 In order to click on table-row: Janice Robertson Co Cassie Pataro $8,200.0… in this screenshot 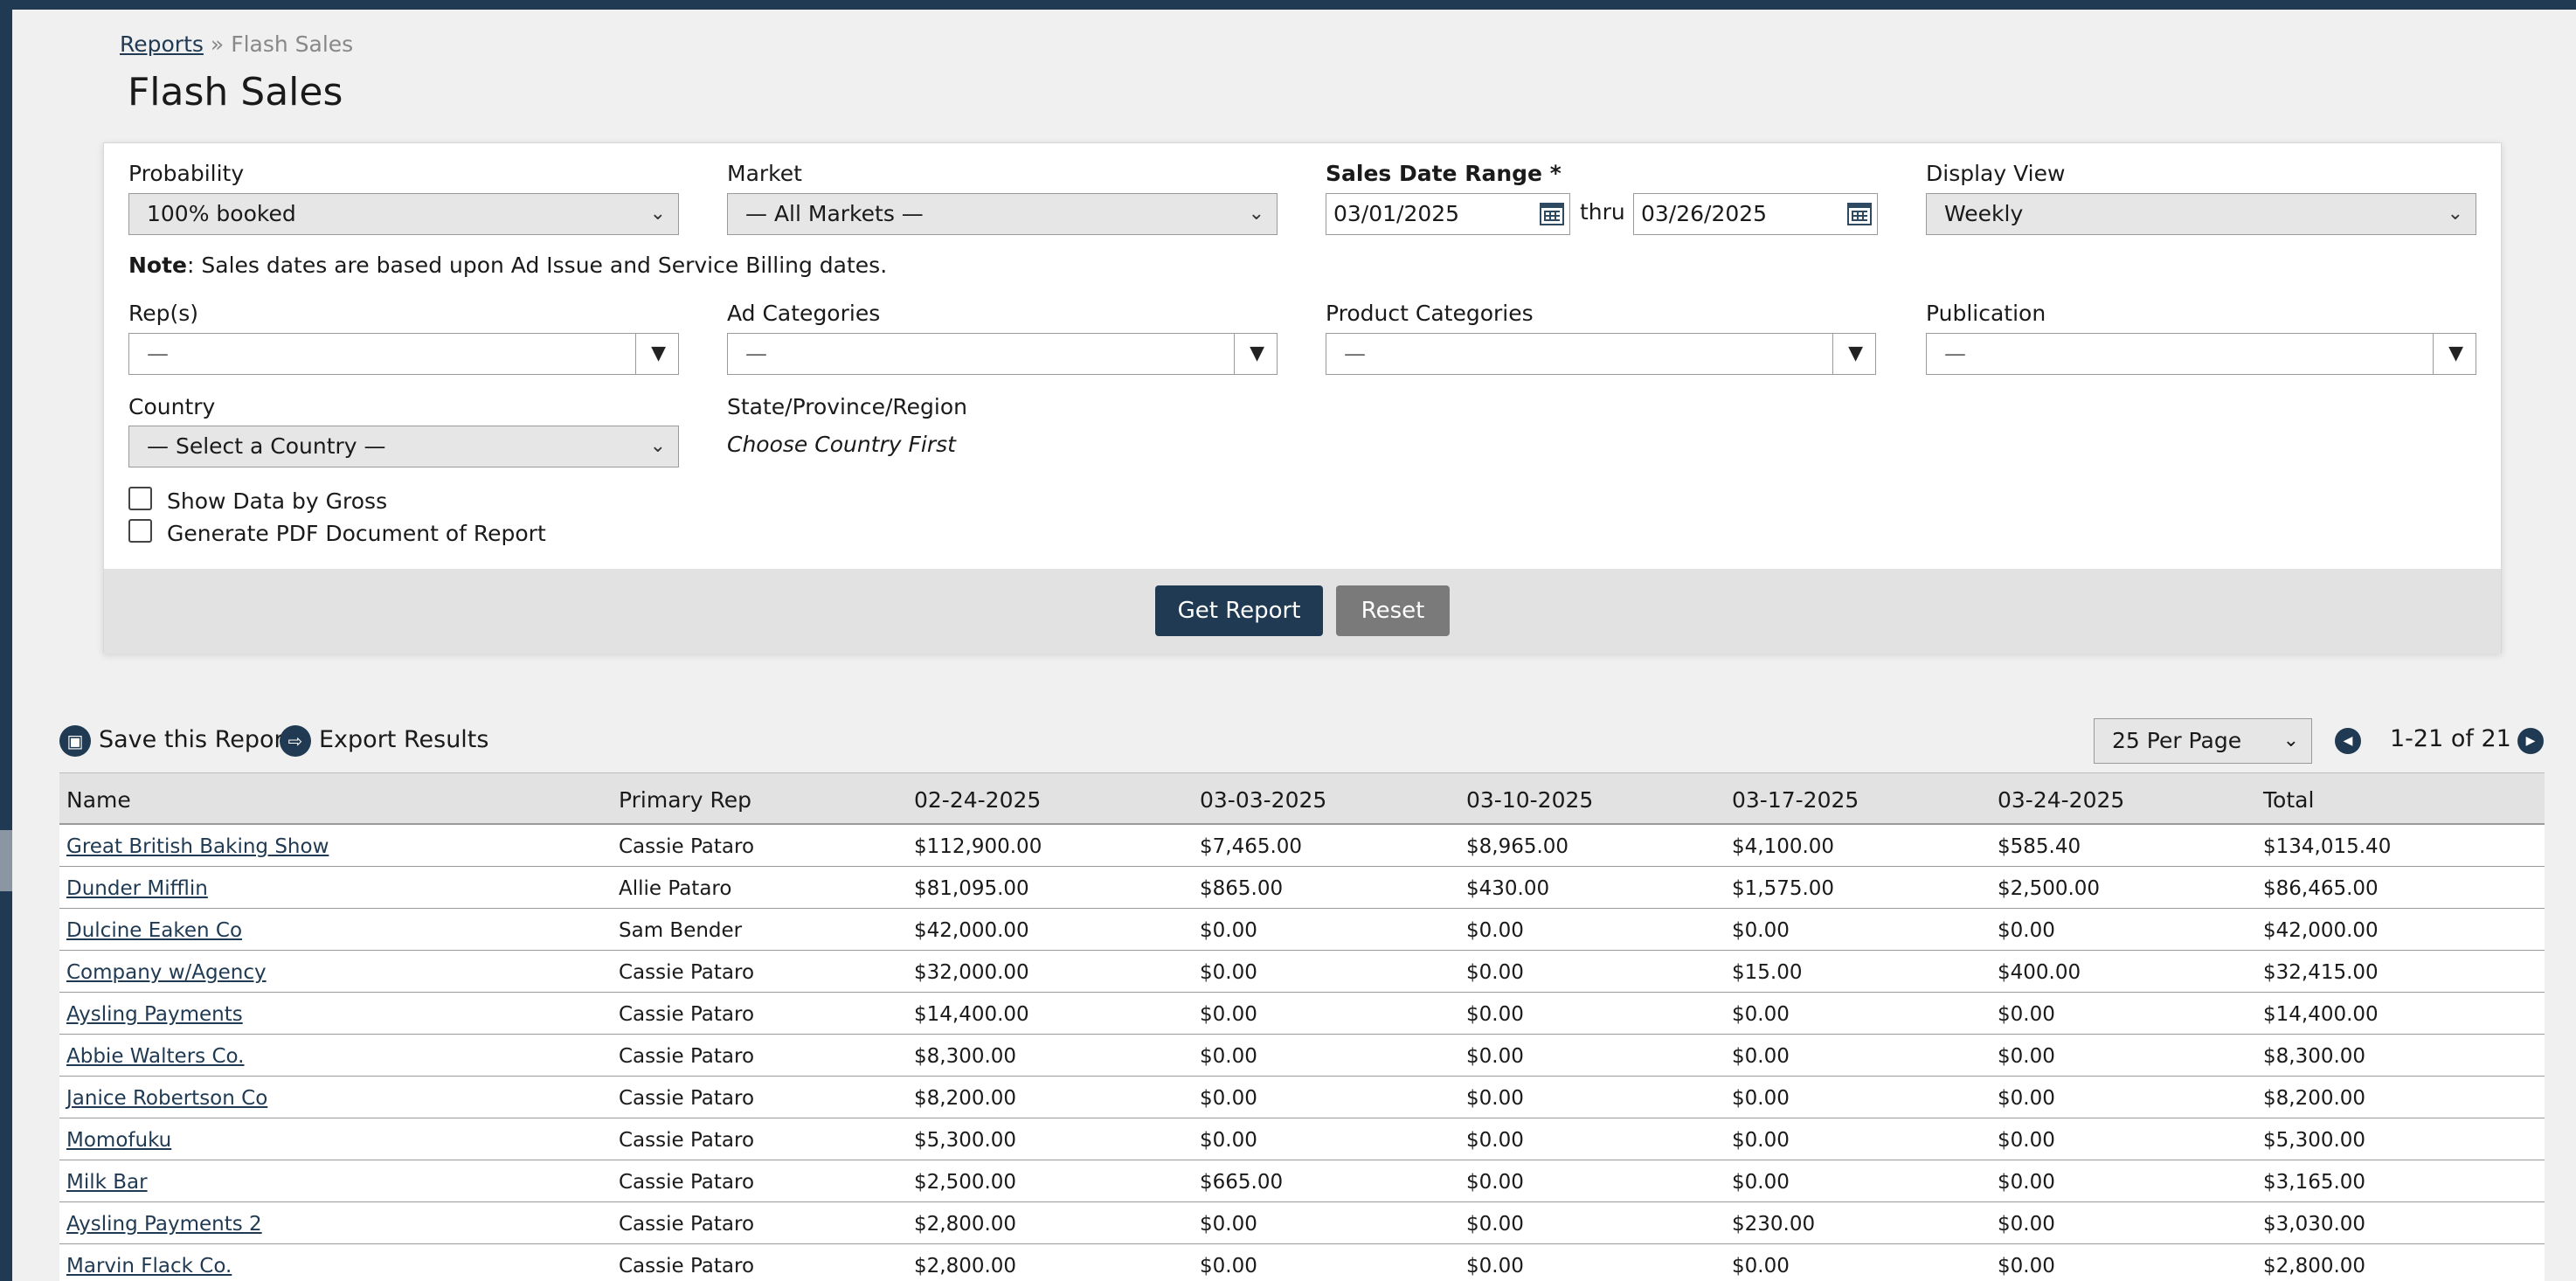, I will do `click(1302, 1097)`.